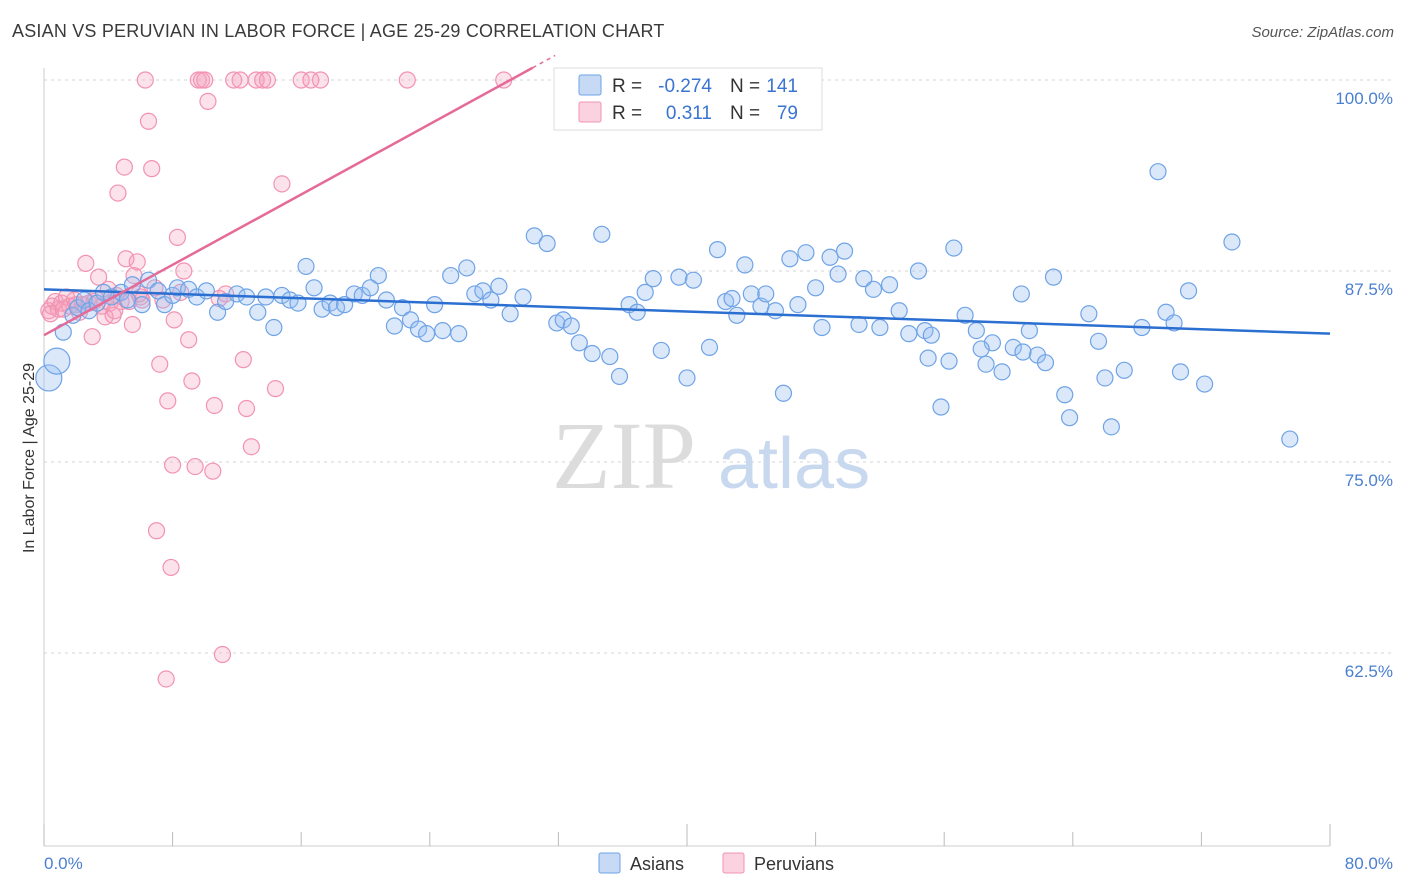 This screenshot has height=892, width=1406. I want to click on legend-n-label-peruvian: N =, so click(745, 113).